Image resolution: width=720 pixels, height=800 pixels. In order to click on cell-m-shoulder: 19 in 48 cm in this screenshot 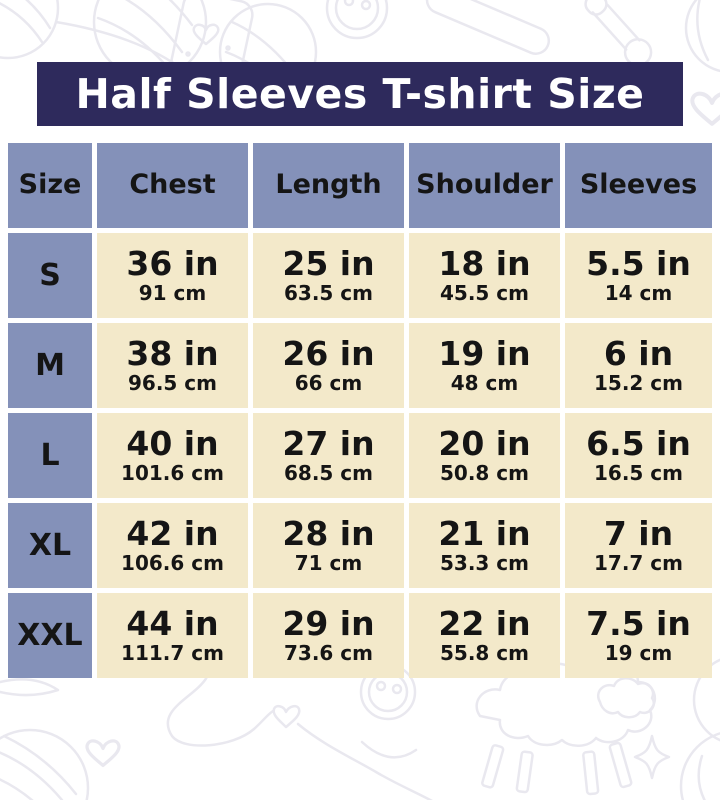, I will do `click(484, 365)`.